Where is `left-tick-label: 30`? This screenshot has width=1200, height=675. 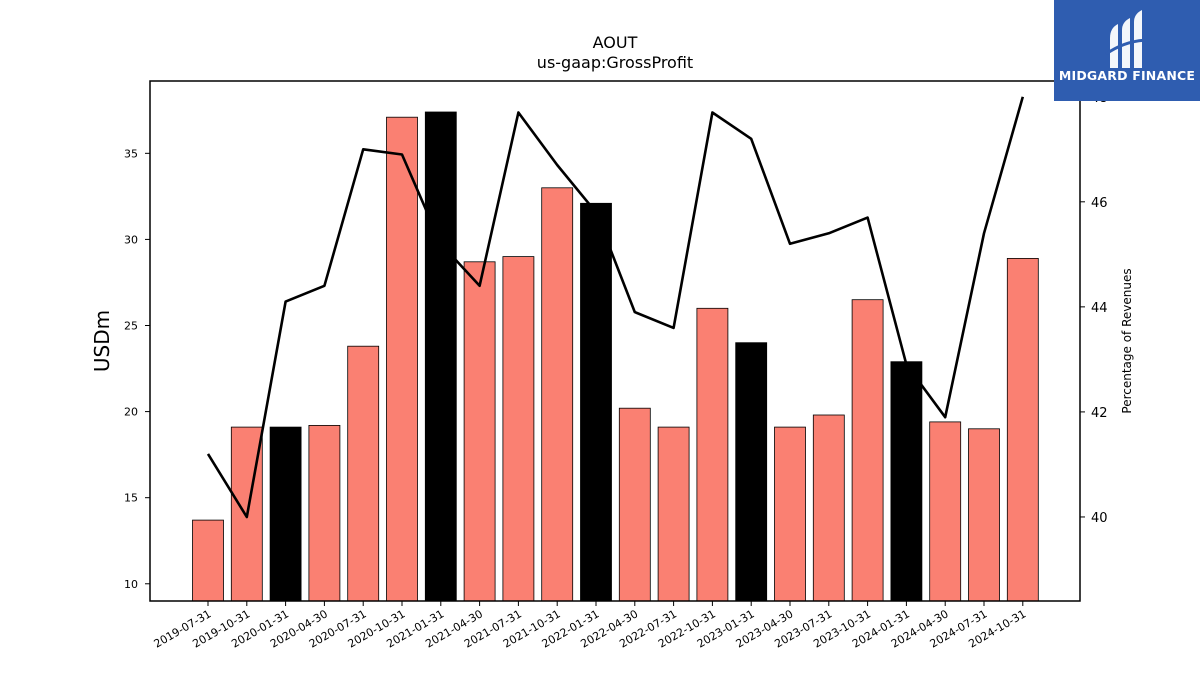 left-tick-label: 30 is located at coordinates (131, 239).